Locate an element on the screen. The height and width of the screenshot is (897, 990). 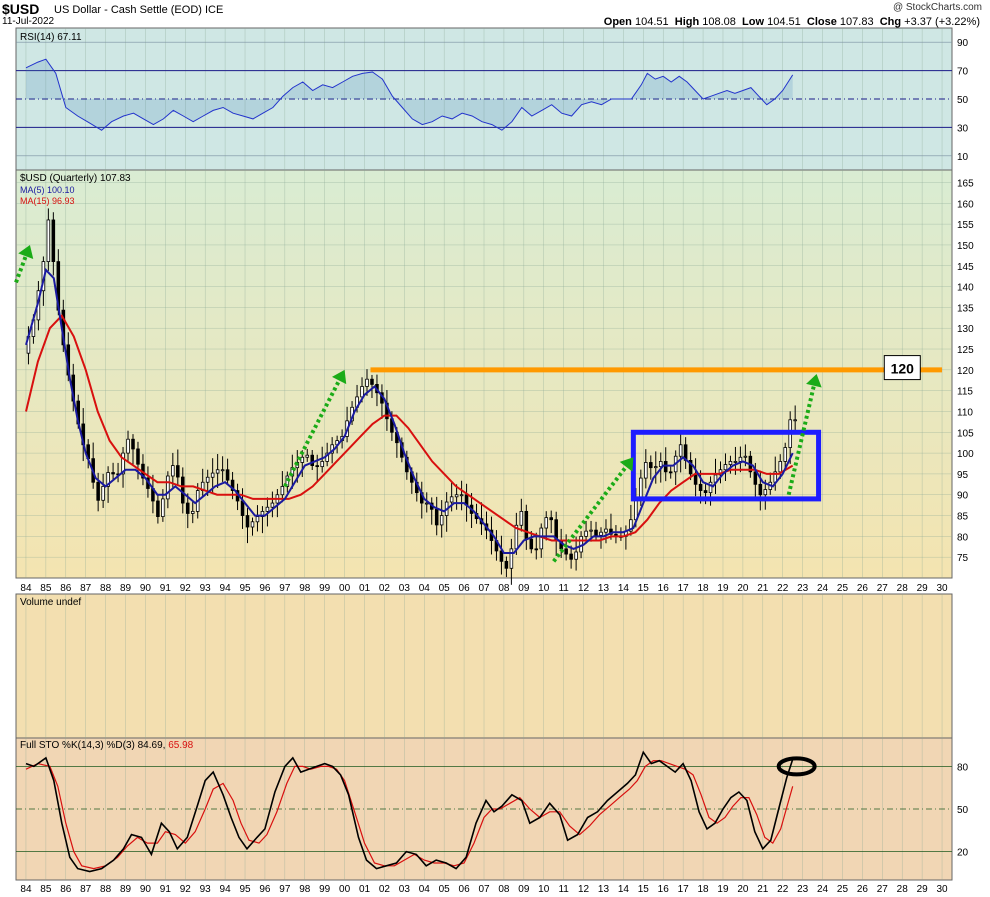
x-tick-label: 14 is located at coordinates (624, 889).